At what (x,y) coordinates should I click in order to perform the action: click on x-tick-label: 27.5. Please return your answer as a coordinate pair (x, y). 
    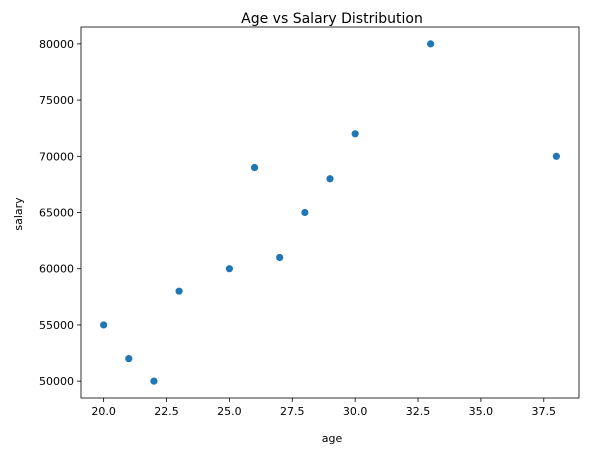
    Looking at the image, I should click on (292, 411).